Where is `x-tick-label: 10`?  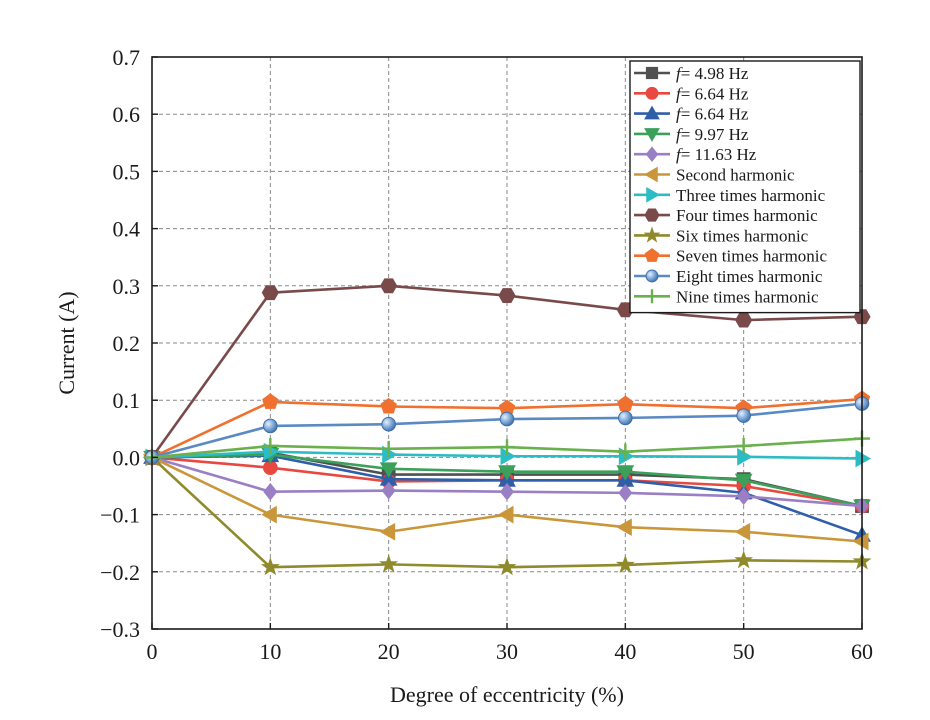 x-tick-label: 10 is located at coordinates (270, 651).